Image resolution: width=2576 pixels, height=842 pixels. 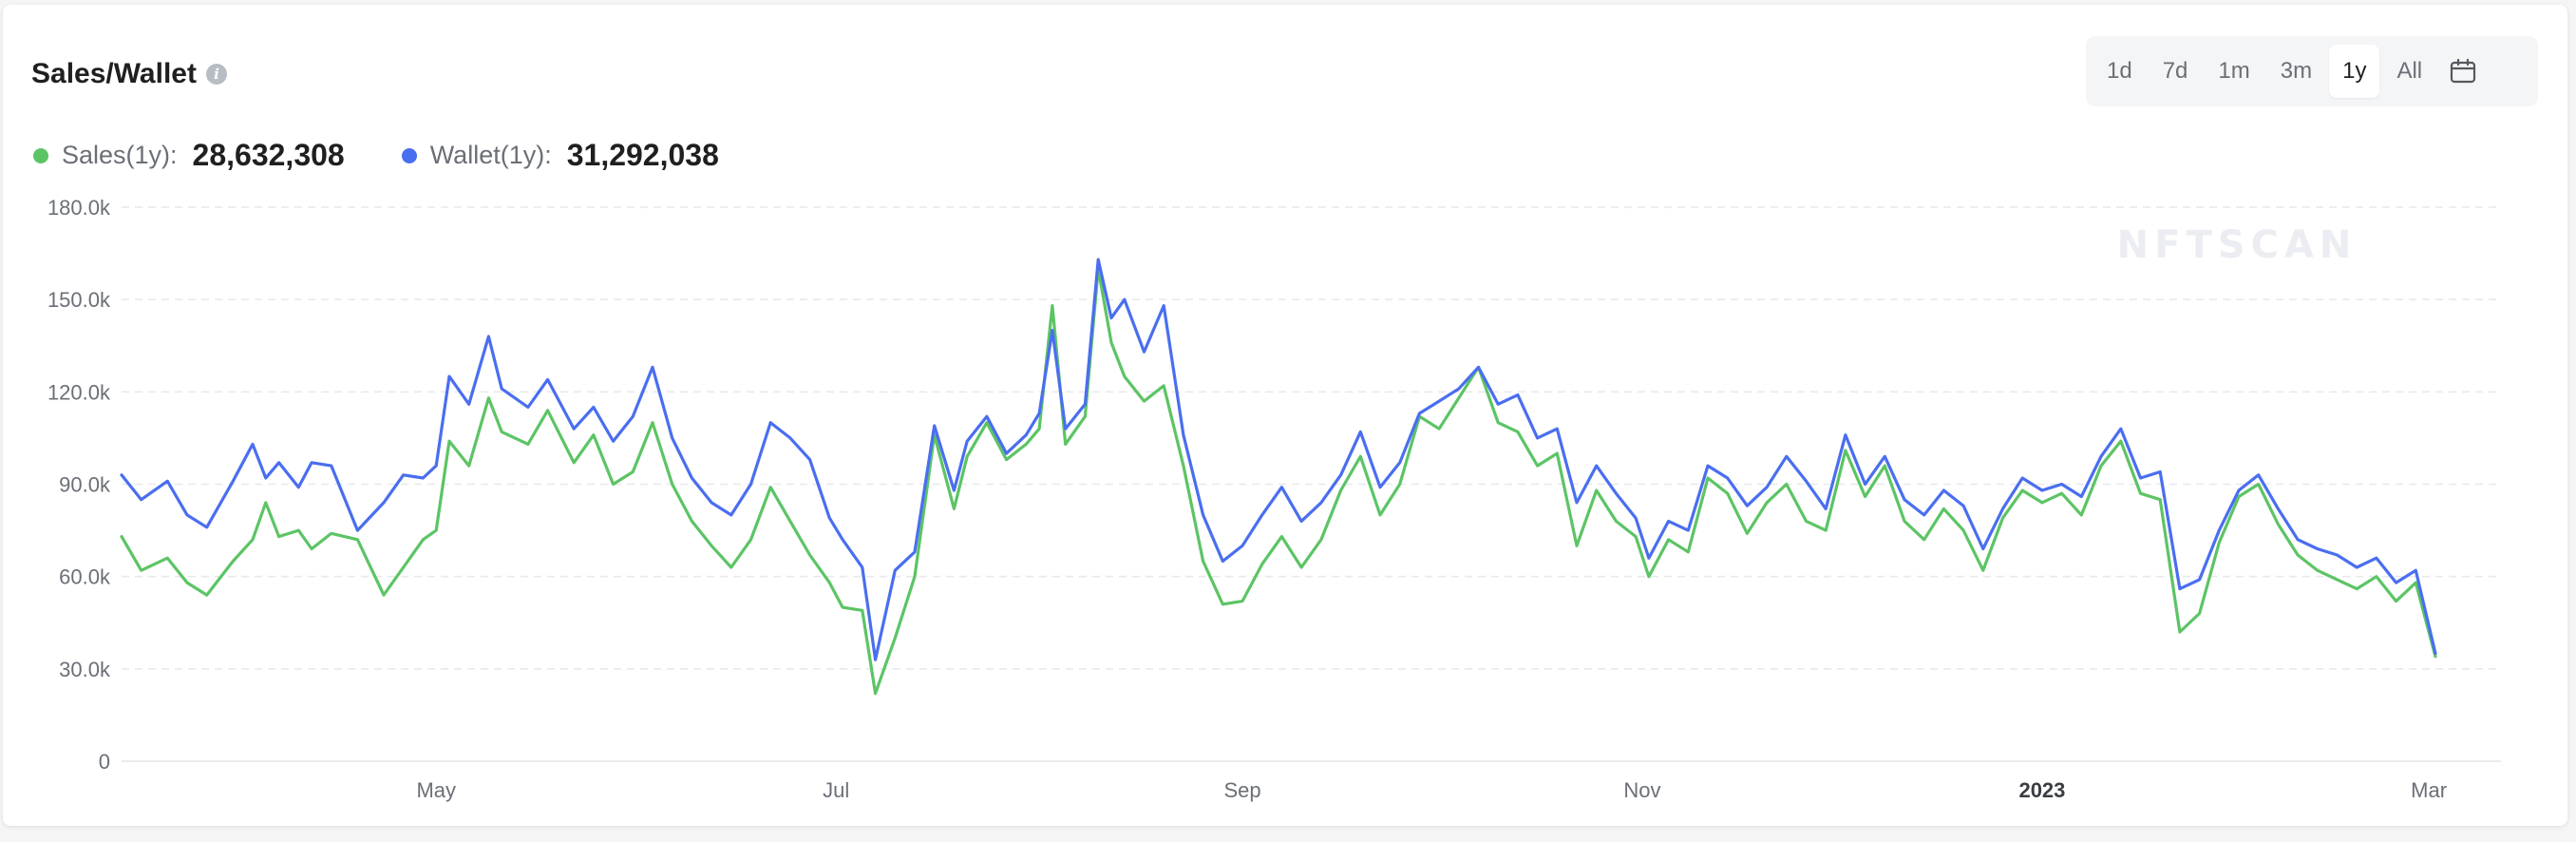 I want to click on x-tick-label: 2023, so click(x=2041, y=790).